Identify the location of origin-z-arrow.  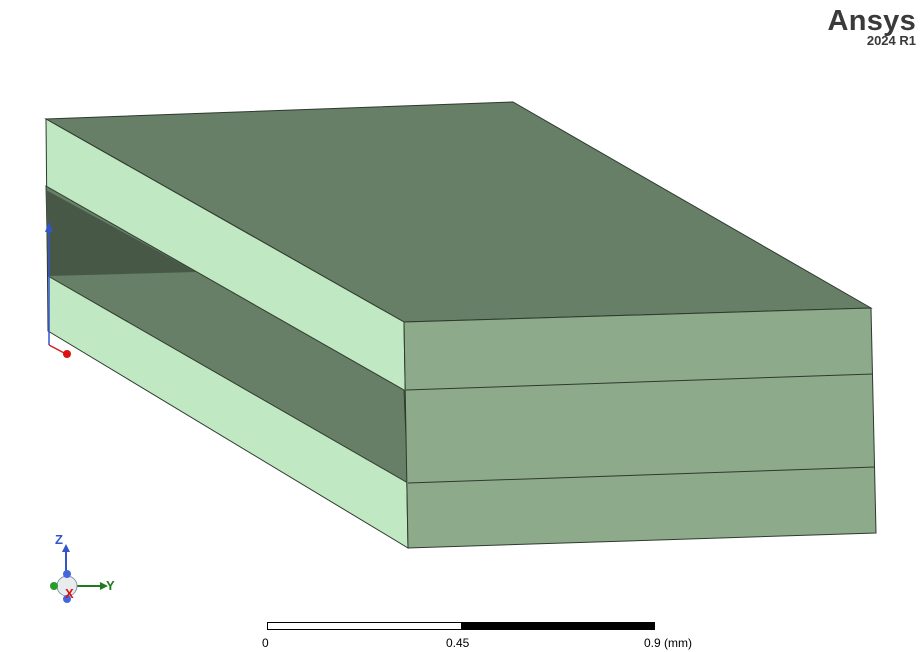
(49, 227).